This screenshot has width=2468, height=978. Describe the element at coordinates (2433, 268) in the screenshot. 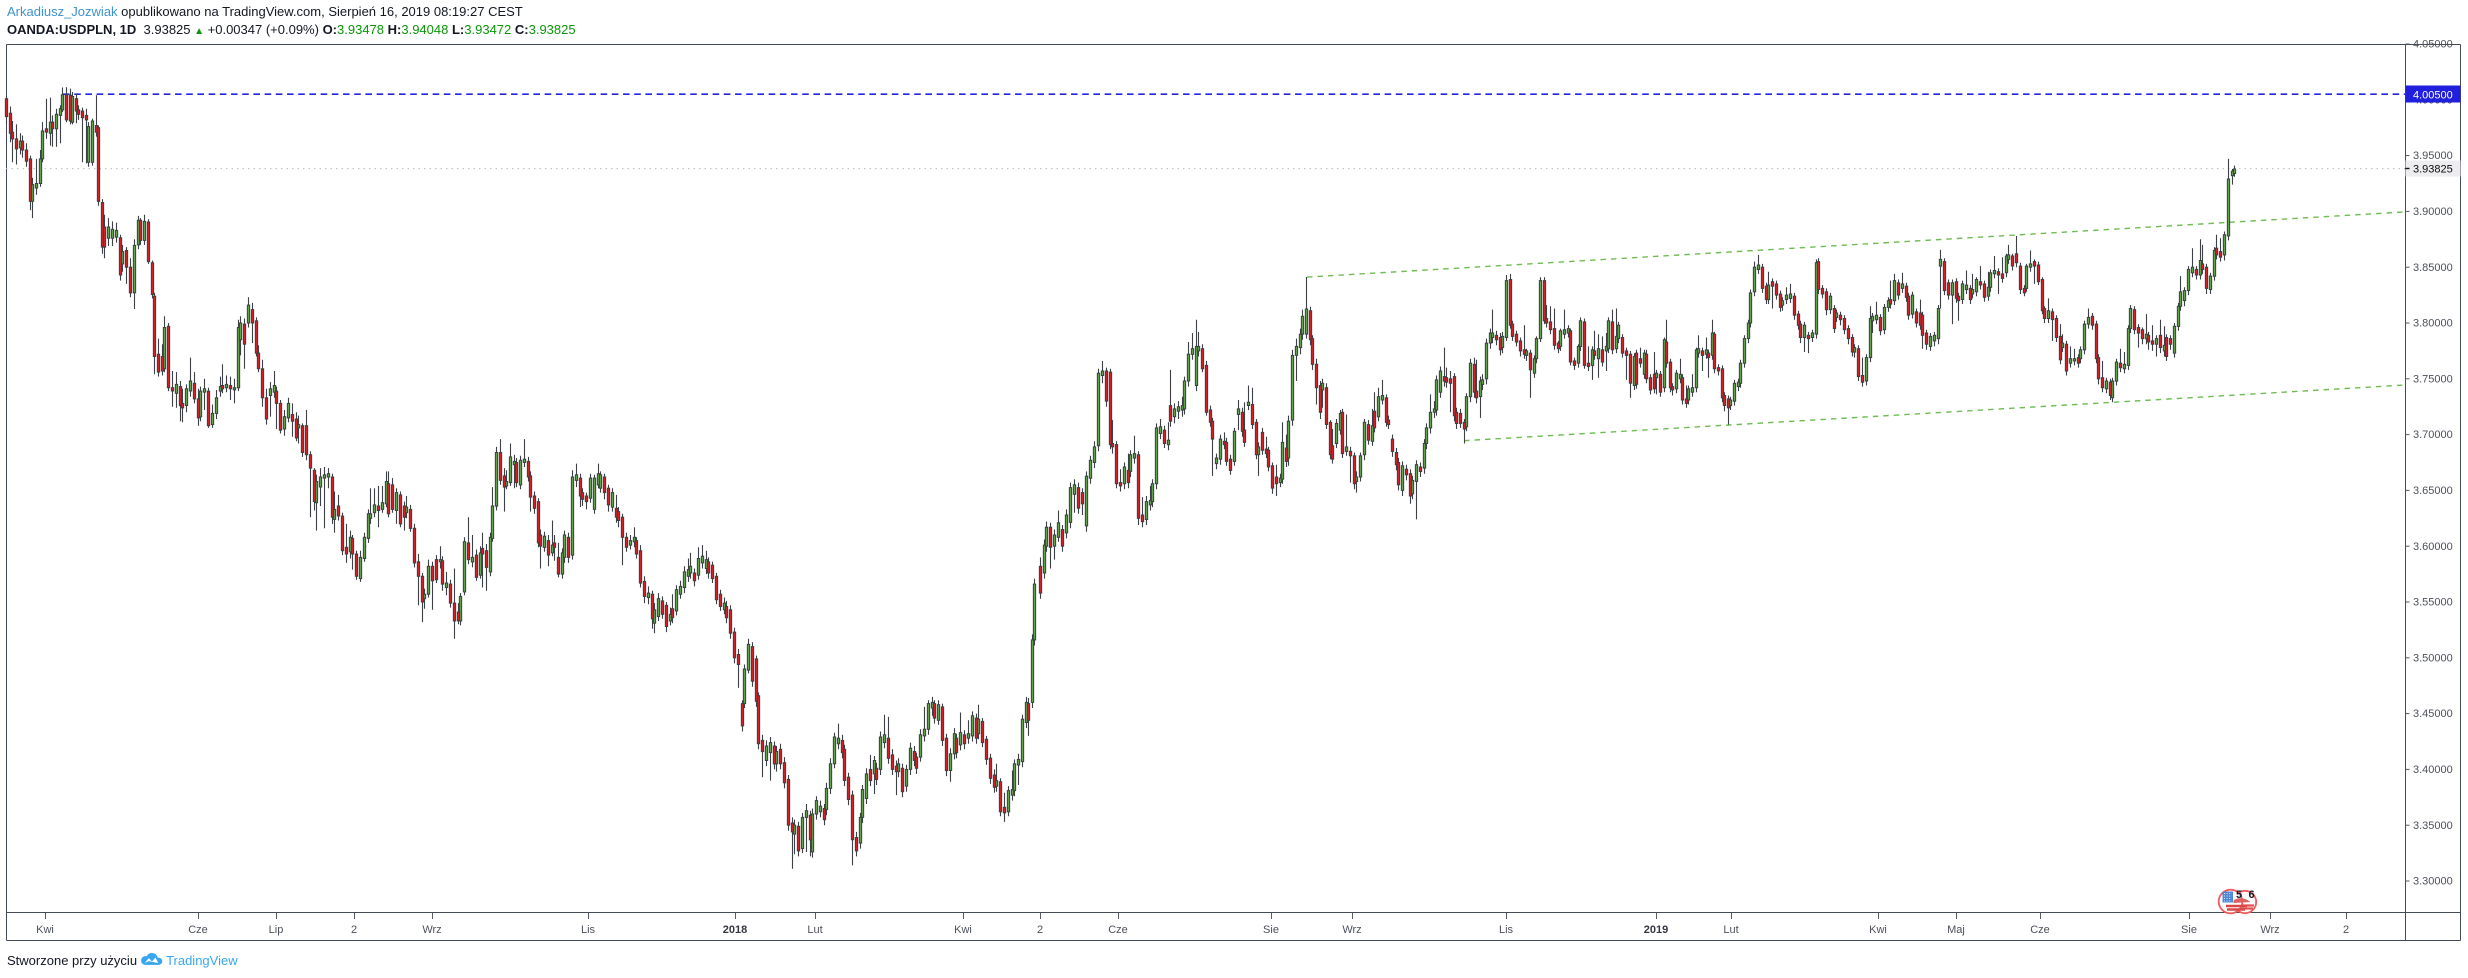

I see `svg-text: 3.85000` at that location.